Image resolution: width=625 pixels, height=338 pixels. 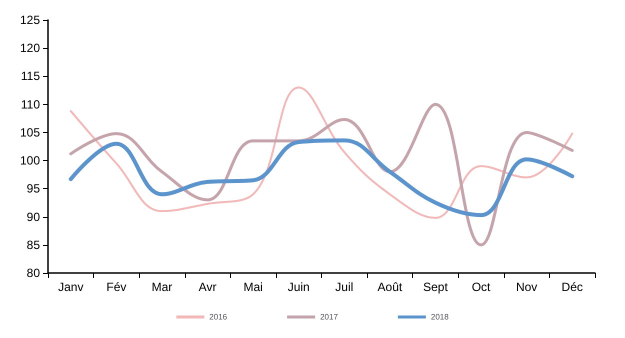 I want to click on y-tick-label: 80, so click(x=33, y=273).